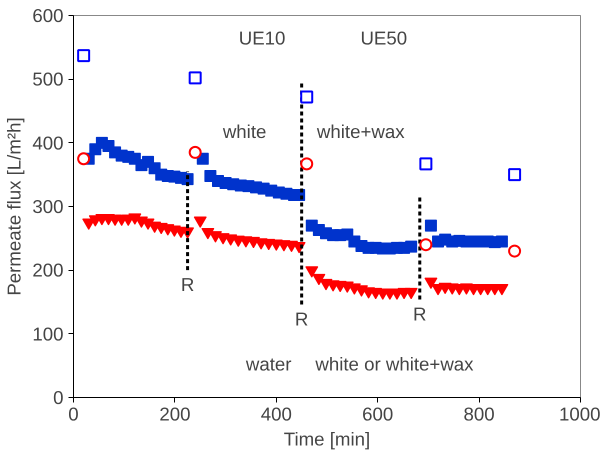  I want to click on y-tick-label: 300, so click(48, 206).